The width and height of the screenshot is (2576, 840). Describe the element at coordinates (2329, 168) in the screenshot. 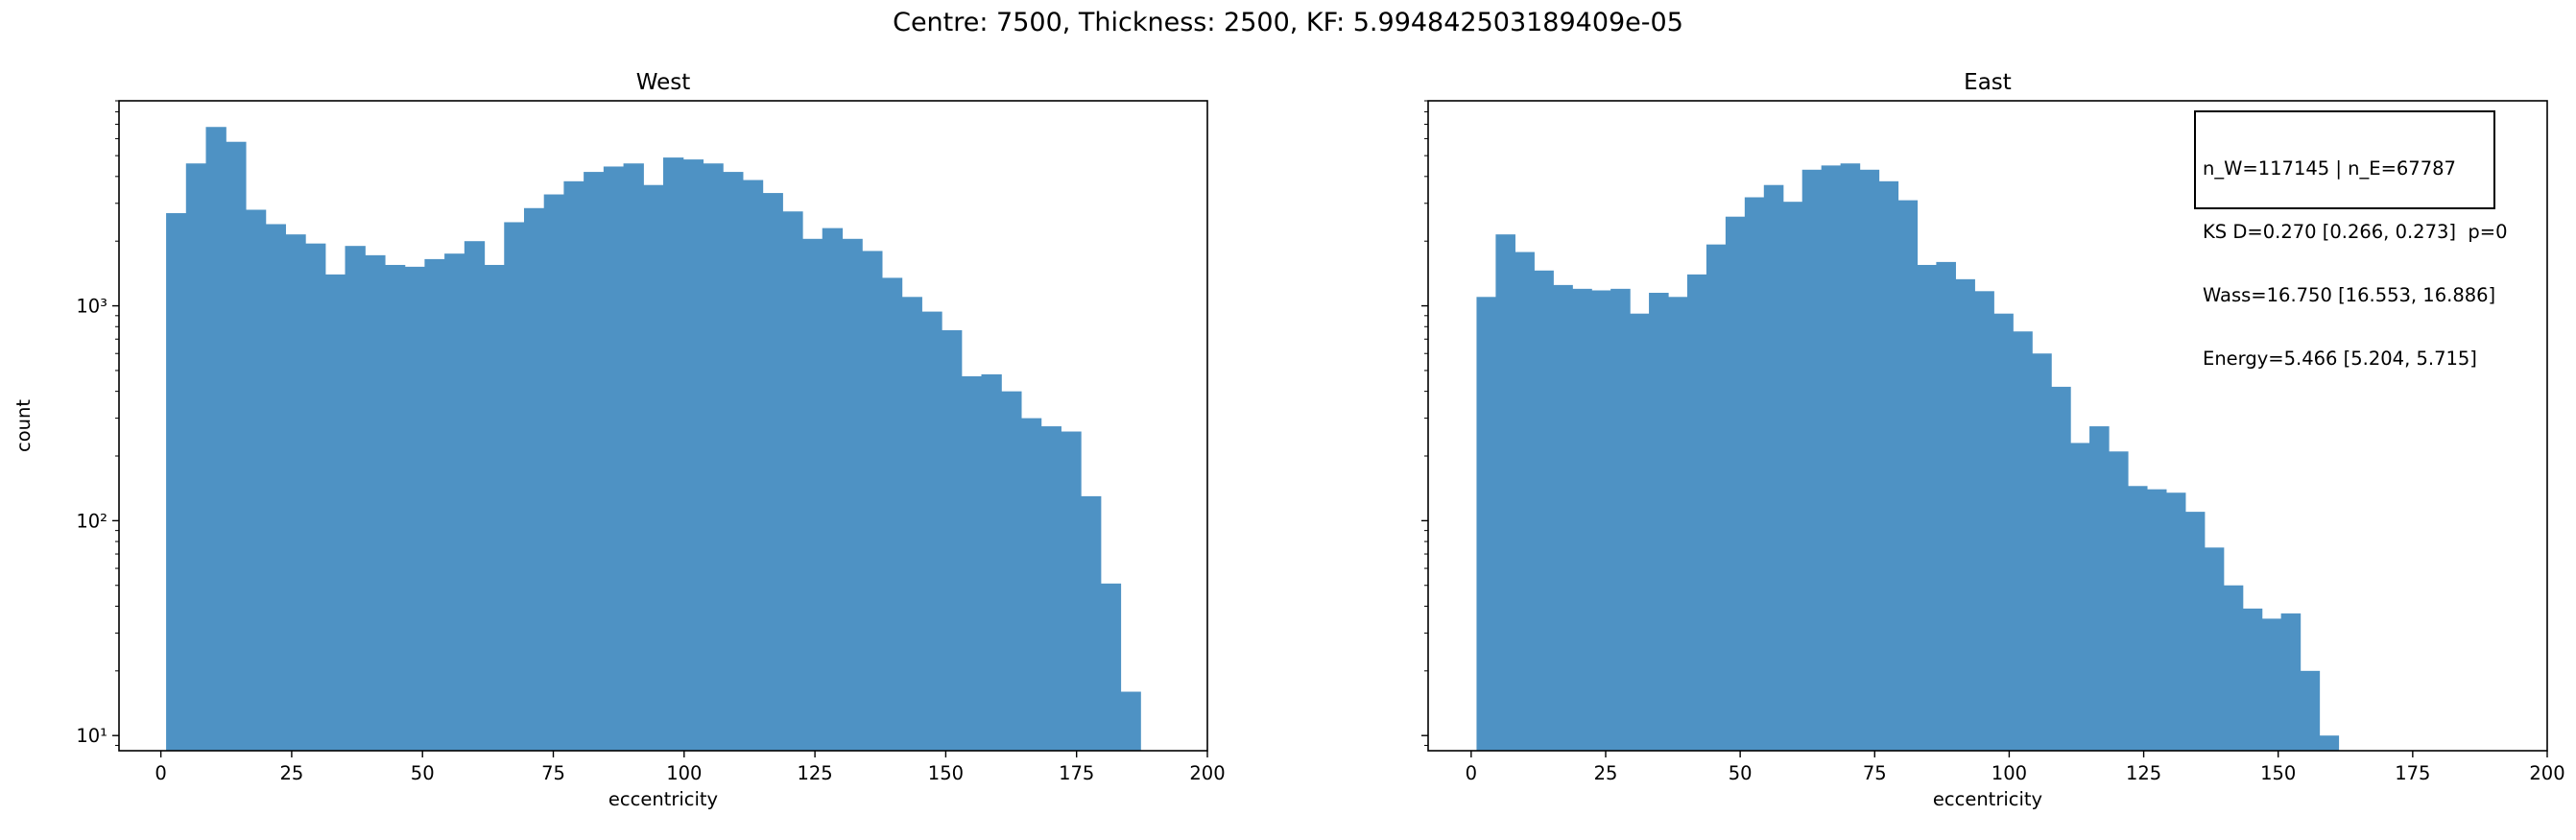

I see `annotation-line-counts: n_W=117145 | n_E=67787` at that location.